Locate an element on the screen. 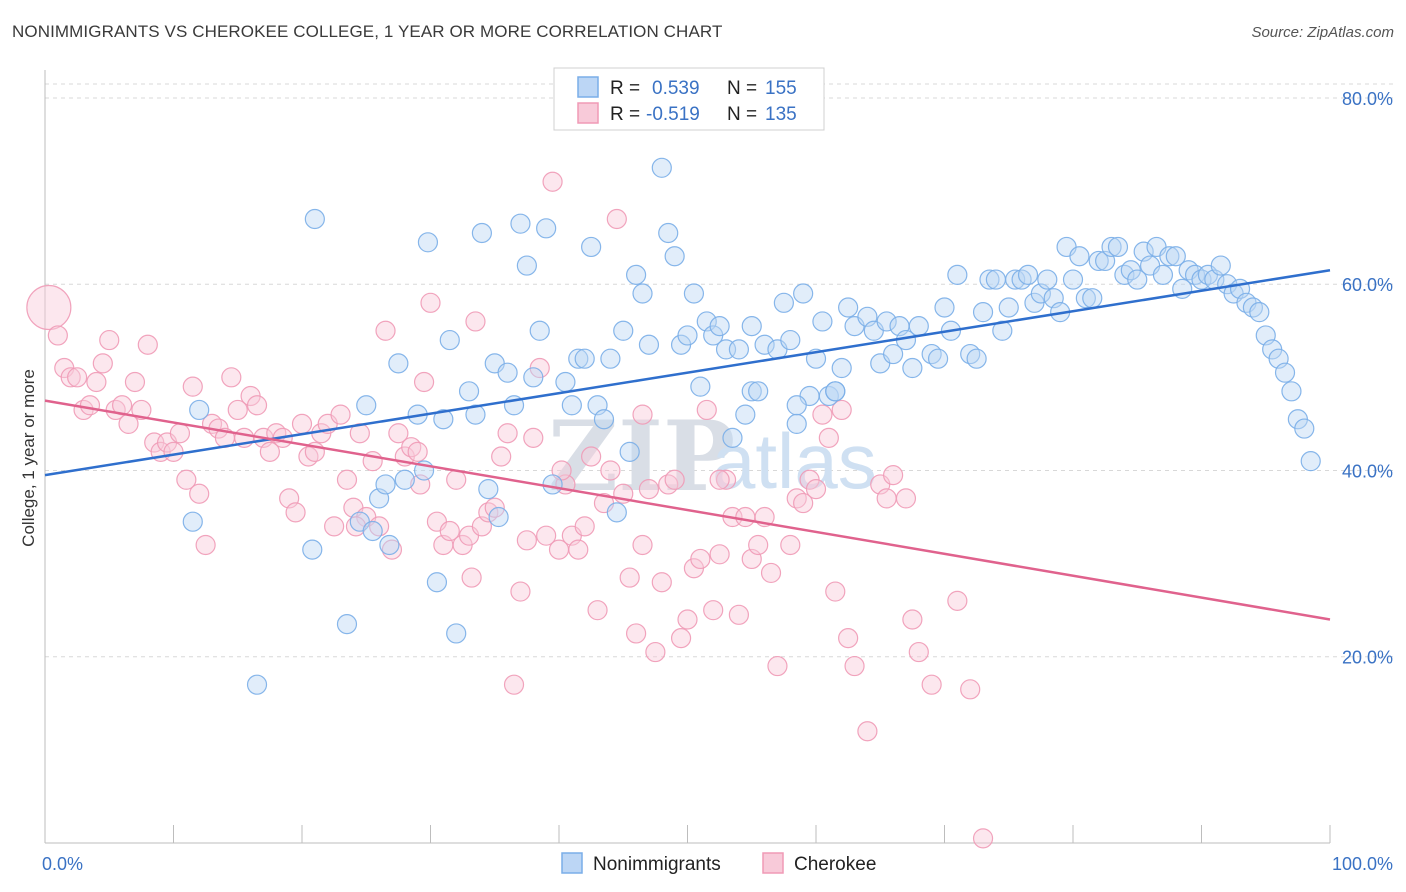 Image resolution: width=1406 pixels, height=892 pixels. series-swatch-nonimmigrants is located at coordinates (572, 863).